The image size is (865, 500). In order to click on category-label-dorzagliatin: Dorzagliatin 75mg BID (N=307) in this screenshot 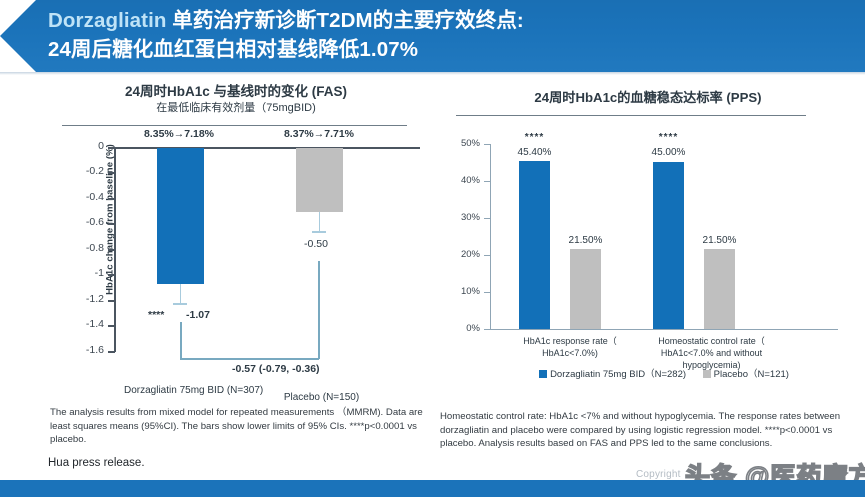, I will do `click(193, 390)`.